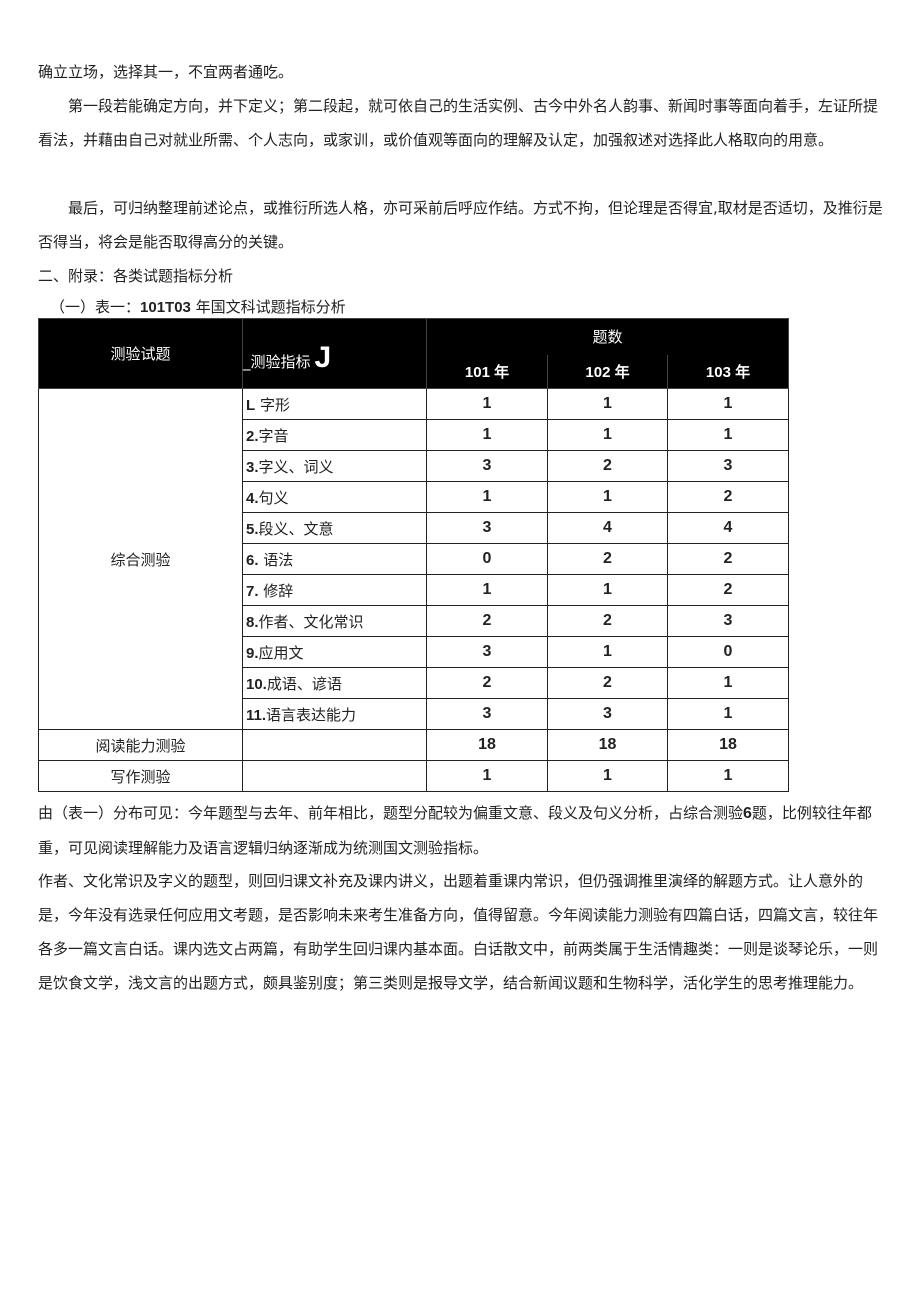  Describe the element at coordinates (252, 467) in the screenshot. I see `indicator-number: 3.` at that location.